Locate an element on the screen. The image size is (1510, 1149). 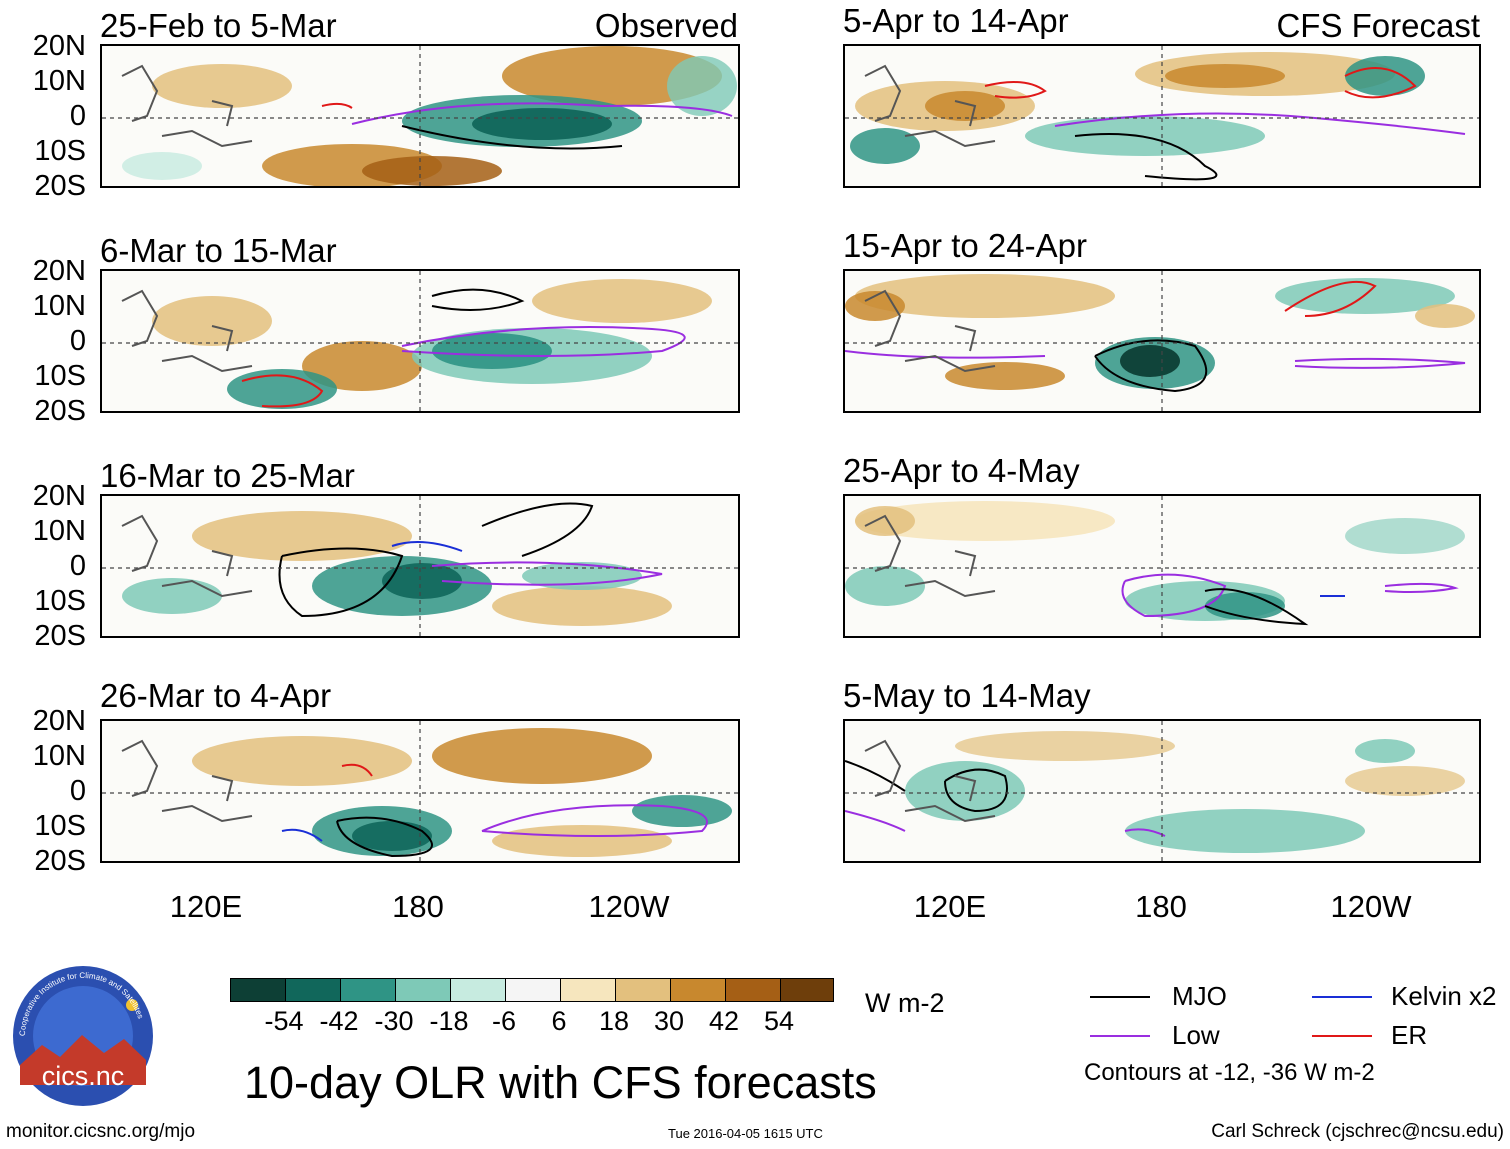
contours-note: Contours at -12, -36 W m-2 is located at coordinates (1229, 1072).